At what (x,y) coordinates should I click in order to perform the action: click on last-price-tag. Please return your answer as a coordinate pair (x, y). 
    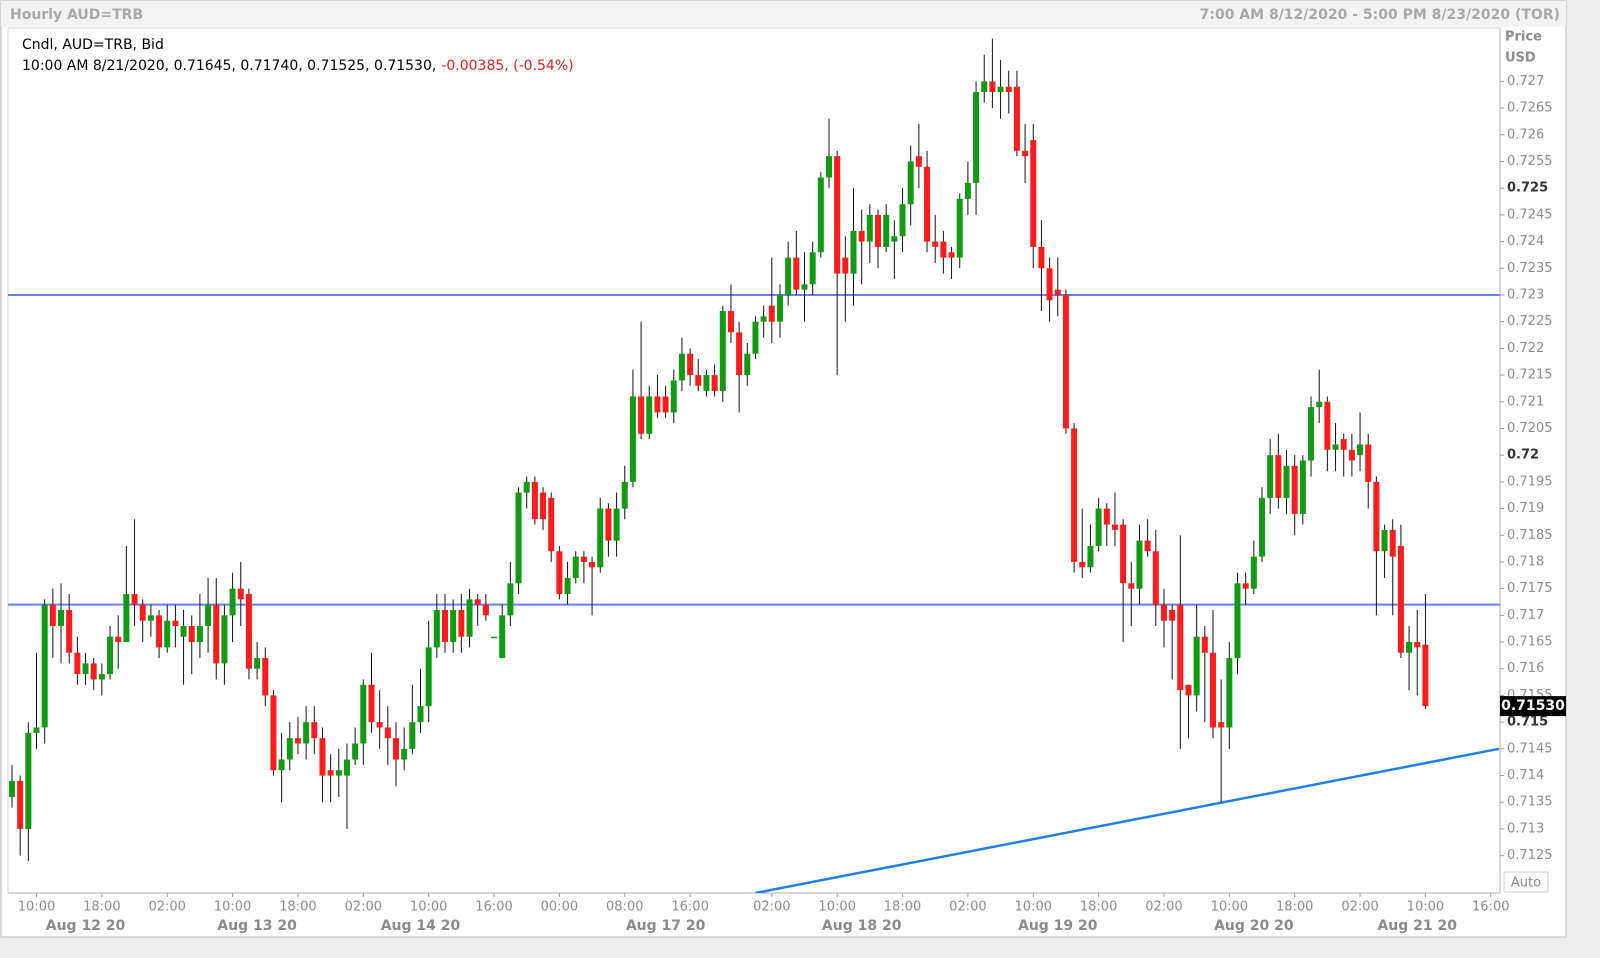
    Looking at the image, I should click on (1533, 706).